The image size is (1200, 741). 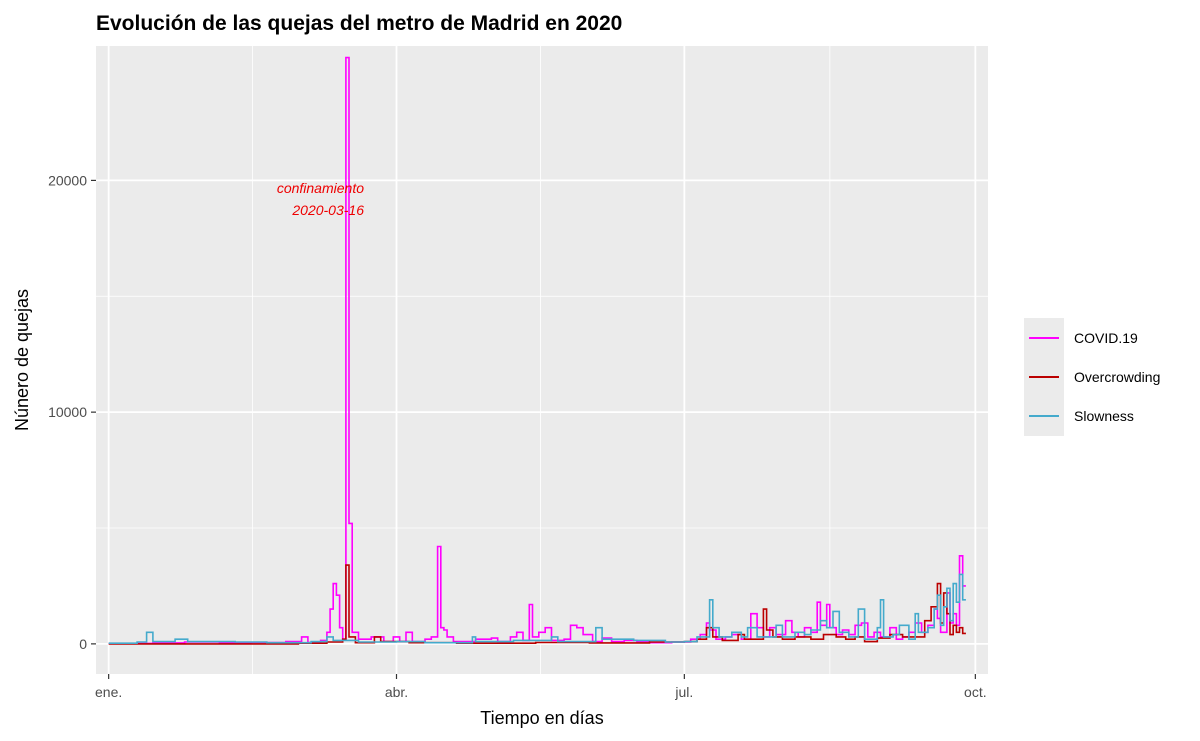 What do you see at coordinates (108, 692) in the screenshot?
I see `x-tick-label: ene.` at bounding box center [108, 692].